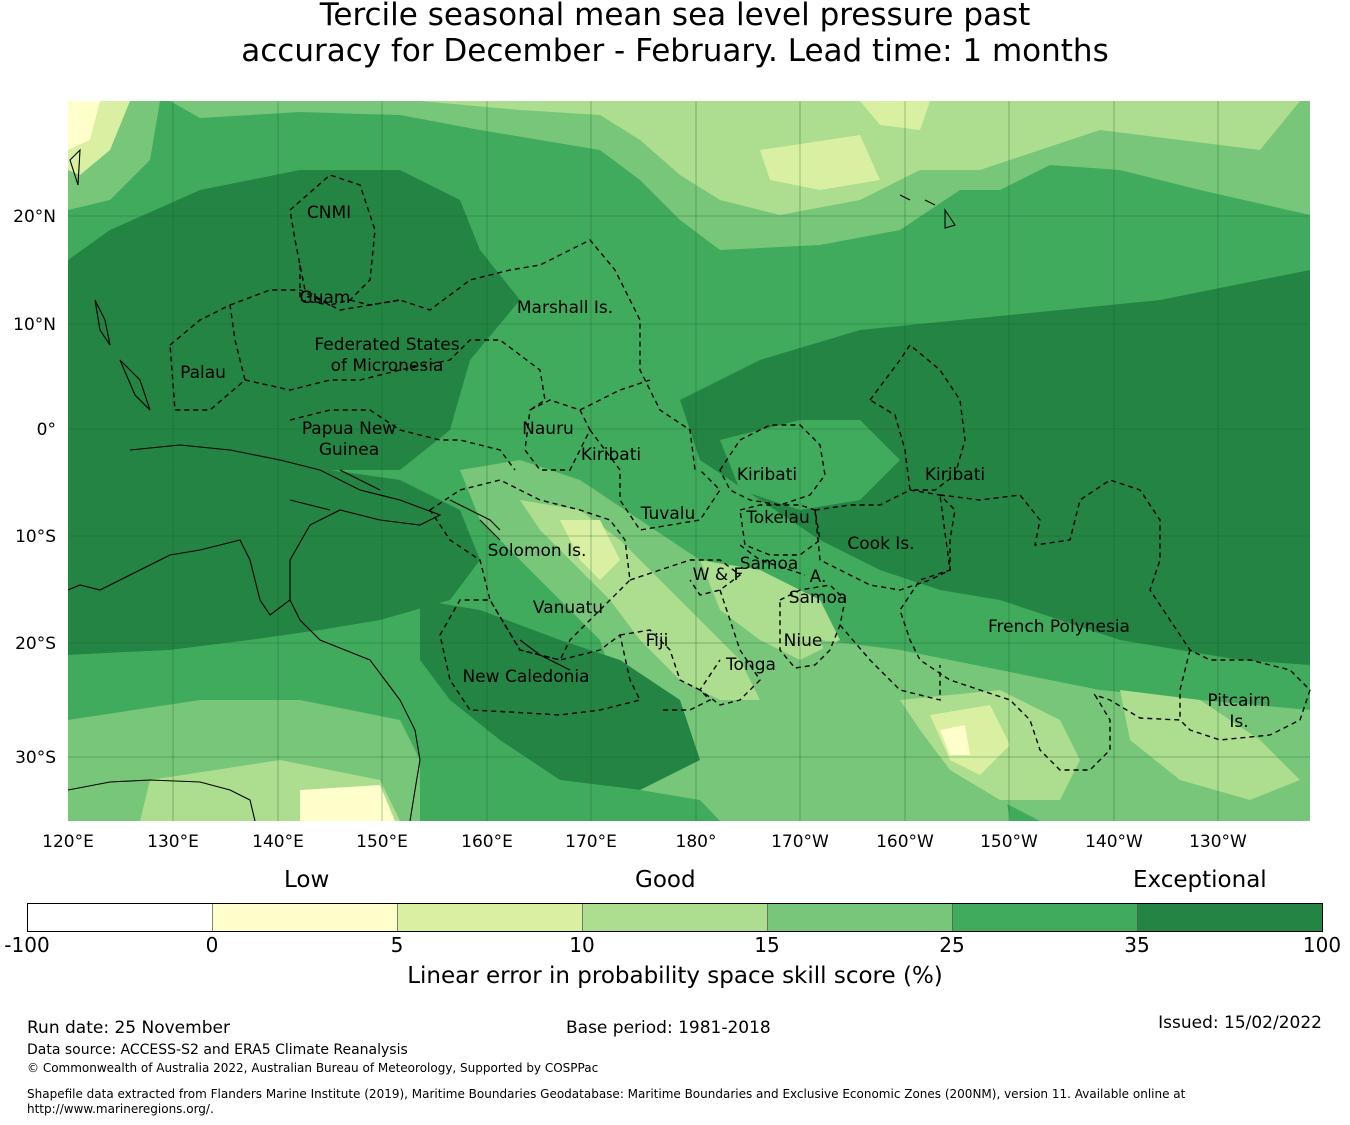 The height and width of the screenshot is (1125, 1350). Describe the element at coordinates (657, 641) in the screenshot. I see `label-fiji: Fiji` at that location.